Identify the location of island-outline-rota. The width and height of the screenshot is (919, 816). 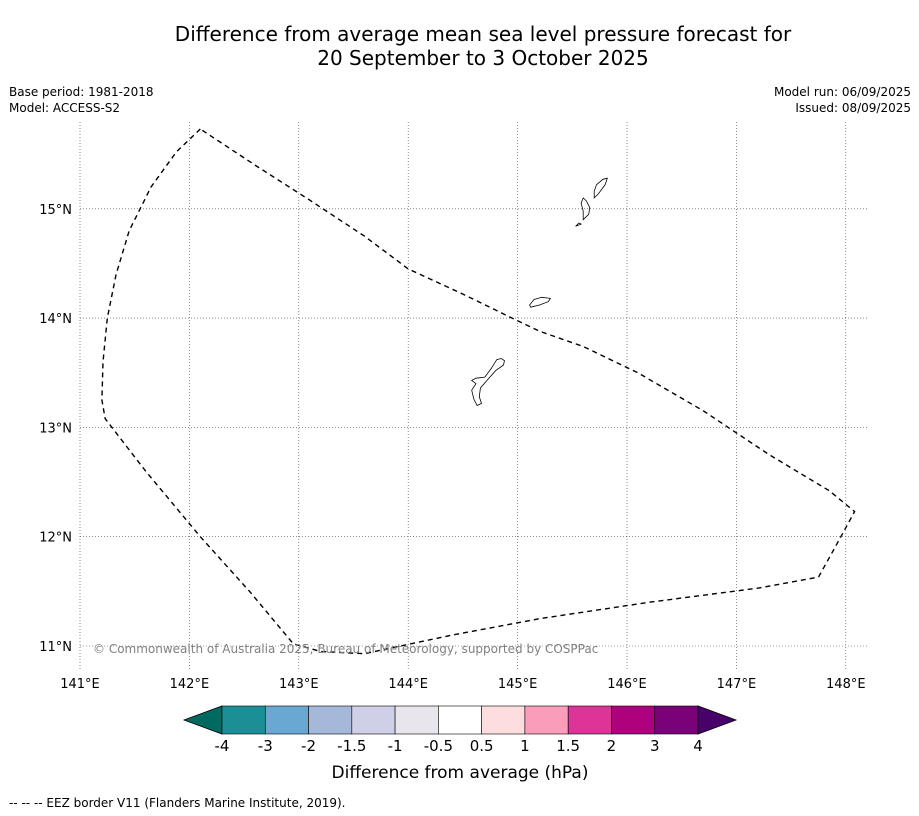
(540, 302).